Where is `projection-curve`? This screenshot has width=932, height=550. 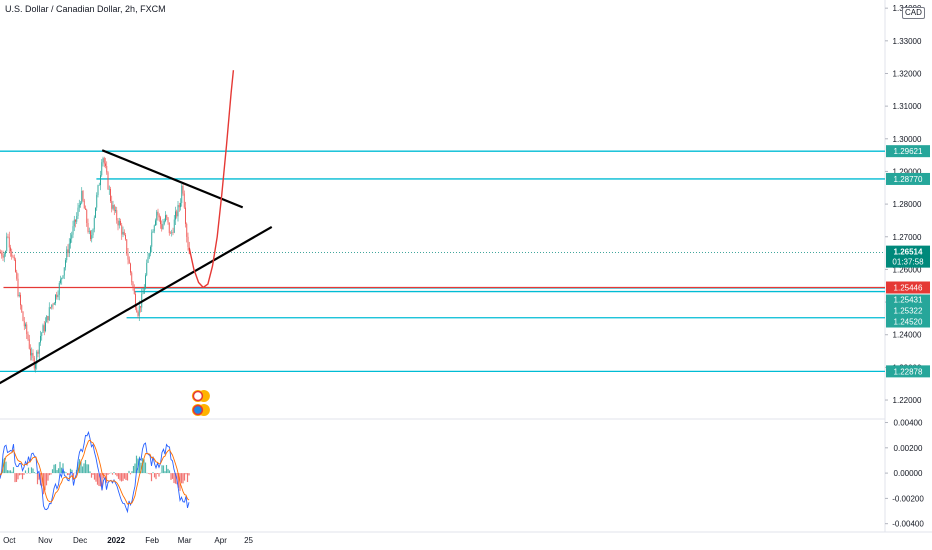
projection-curve is located at coordinates (211, 179).